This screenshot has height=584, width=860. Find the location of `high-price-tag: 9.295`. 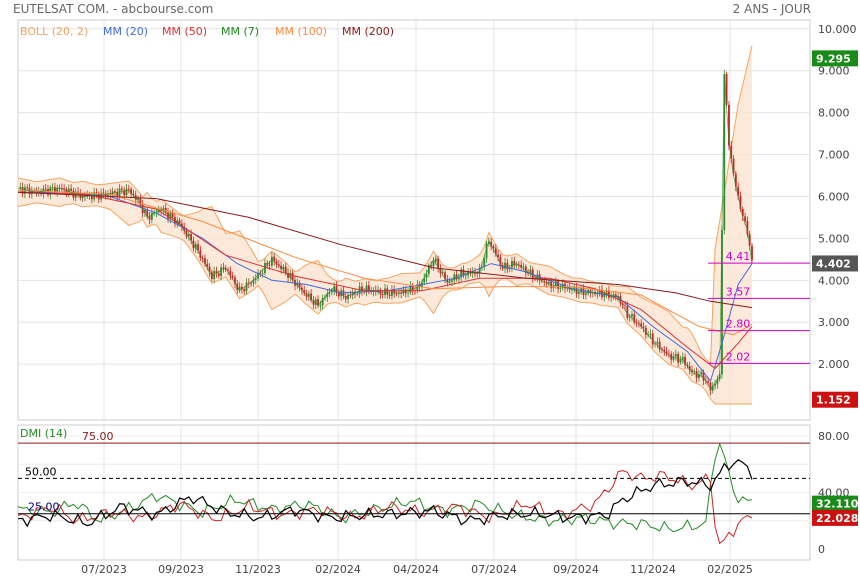

high-price-tag: 9.295 is located at coordinates (833, 58).